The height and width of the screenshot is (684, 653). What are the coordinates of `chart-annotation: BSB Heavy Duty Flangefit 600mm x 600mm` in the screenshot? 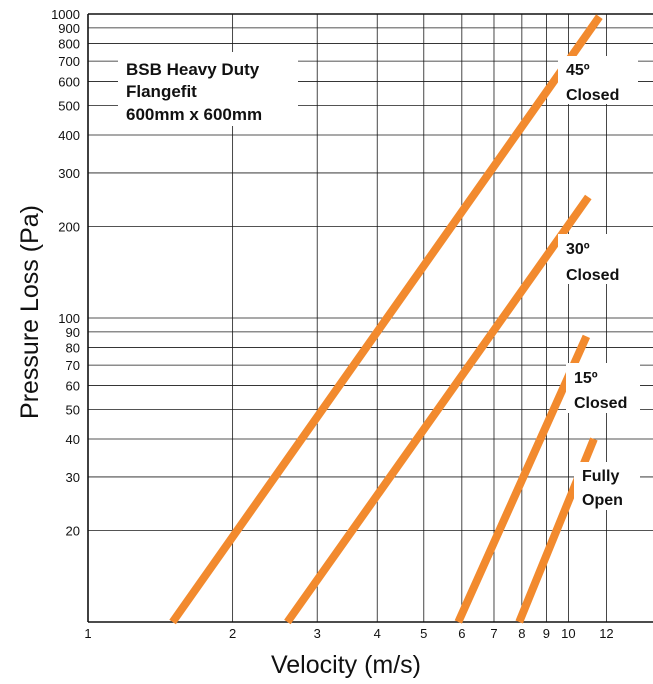 It's located at (208, 89).